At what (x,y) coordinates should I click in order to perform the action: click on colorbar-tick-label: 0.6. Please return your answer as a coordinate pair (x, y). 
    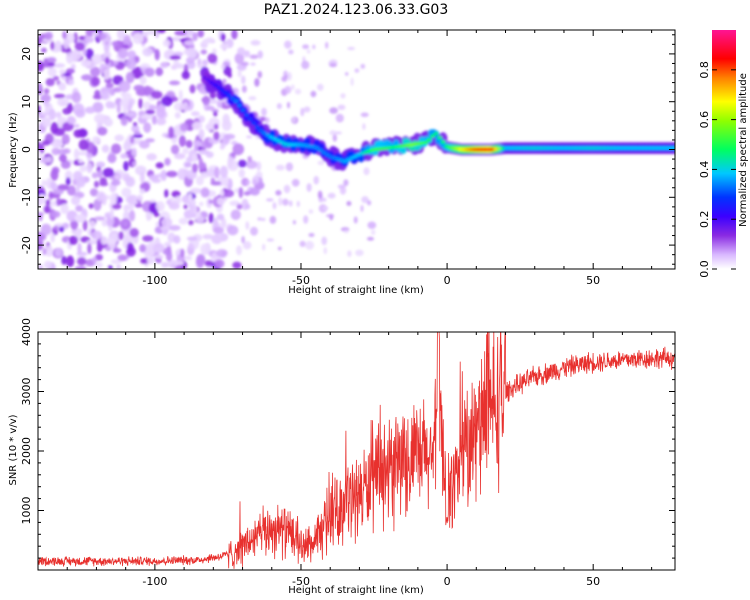
    Looking at the image, I should click on (704, 120).